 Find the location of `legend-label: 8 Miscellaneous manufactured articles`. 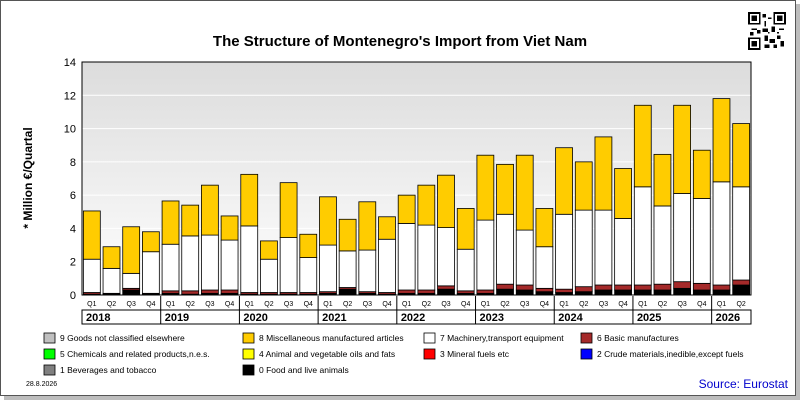

legend-label: 8 Miscellaneous manufactured articles is located at coordinates (331, 338).